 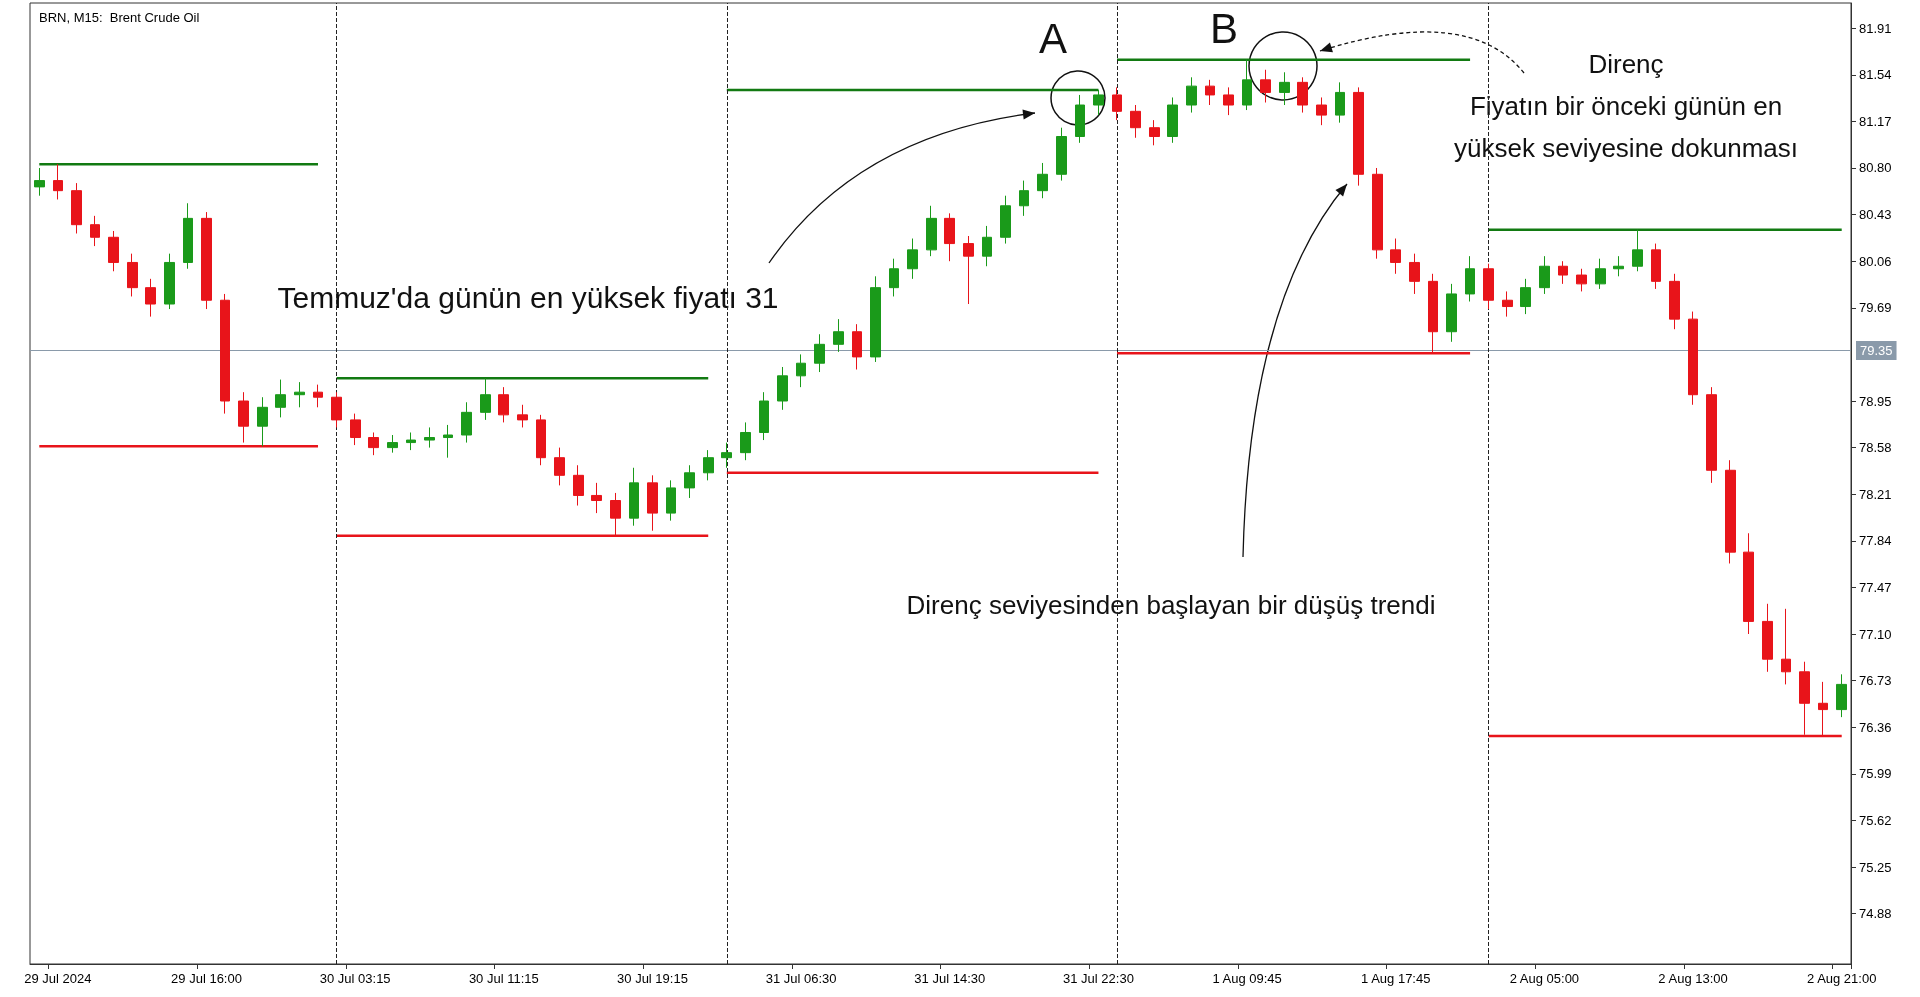 I want to click on y-tick-label: 78.21, so click(x=1875, y=494).